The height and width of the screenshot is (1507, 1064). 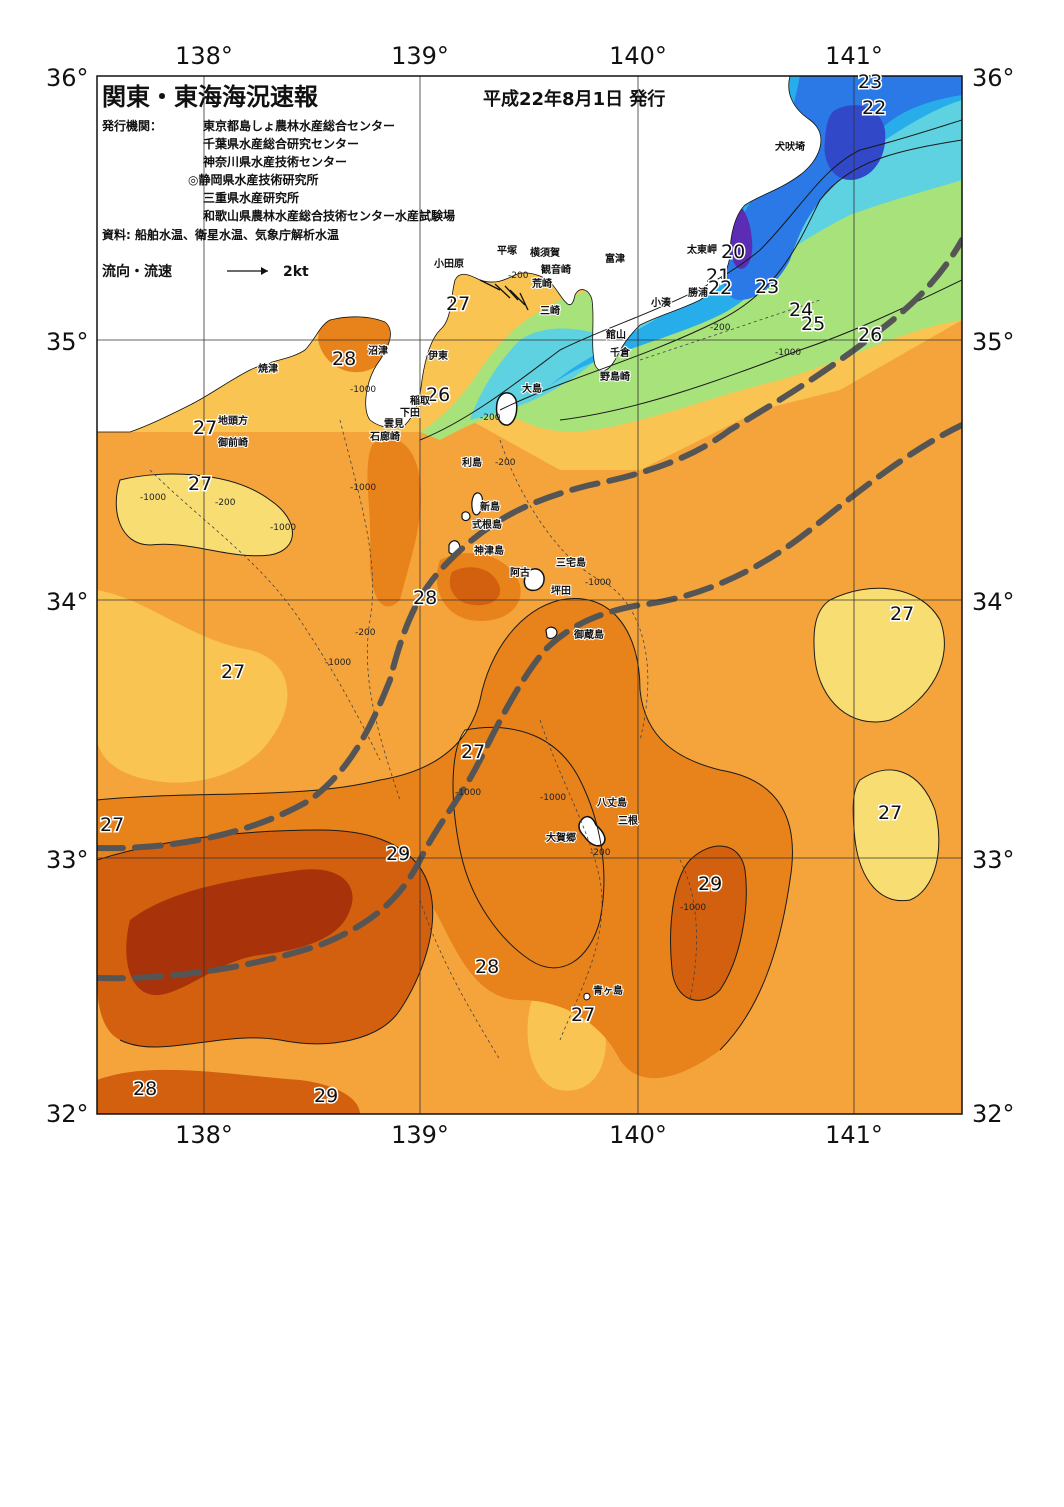 I want to click on issuer: 和歌山県農林水産総合技術センター水産試験場, so click(x=328, y=215).